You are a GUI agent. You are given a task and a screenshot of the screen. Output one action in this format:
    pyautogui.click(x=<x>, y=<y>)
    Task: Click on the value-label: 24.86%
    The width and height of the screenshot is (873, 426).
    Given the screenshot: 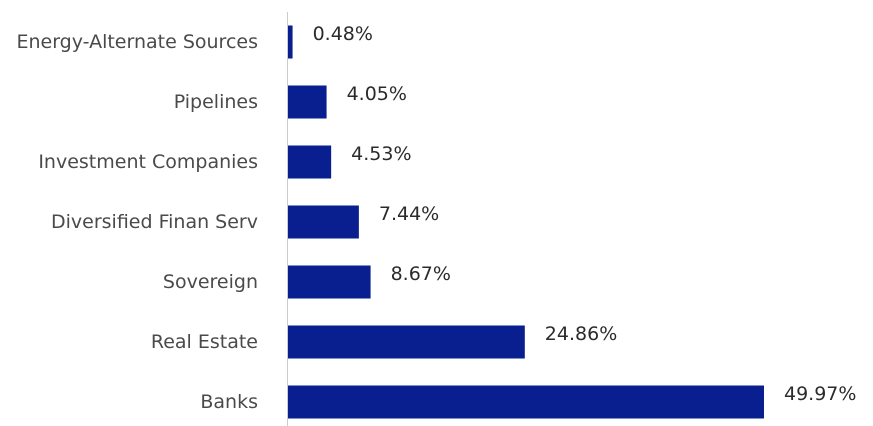 What is the action you would take?
    pyautogui.click(x=581, y=334)
    